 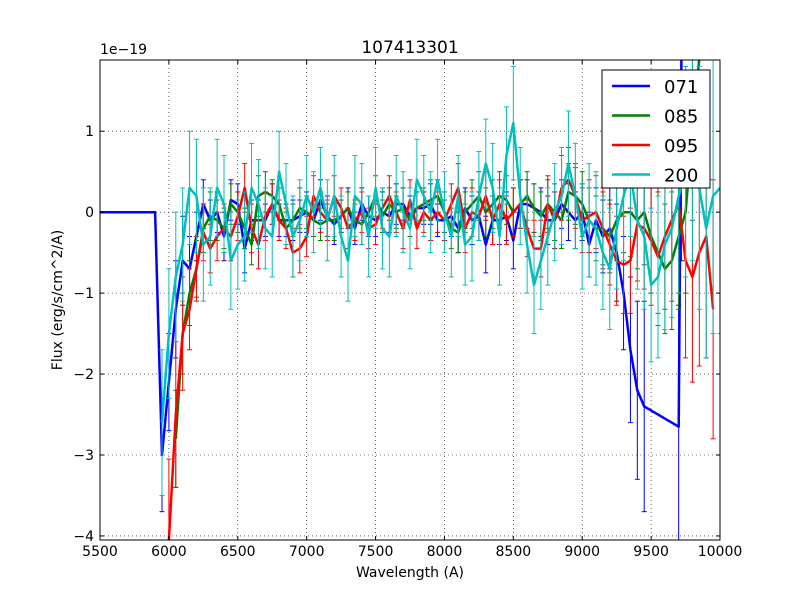 What do you see at coordinates (89, 132) in the screenshot?
I see `y-tick-label: 1` at bounding box center [89, 132].